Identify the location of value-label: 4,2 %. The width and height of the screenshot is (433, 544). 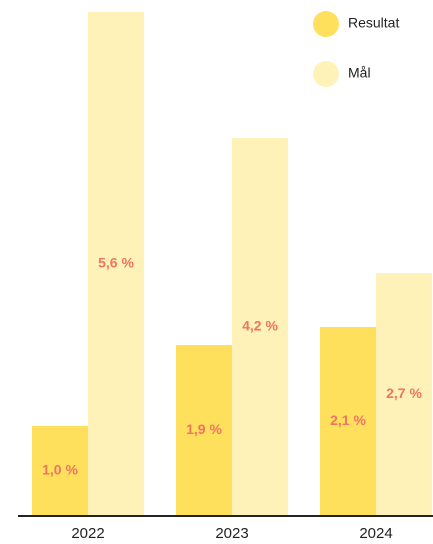
(260, 326).